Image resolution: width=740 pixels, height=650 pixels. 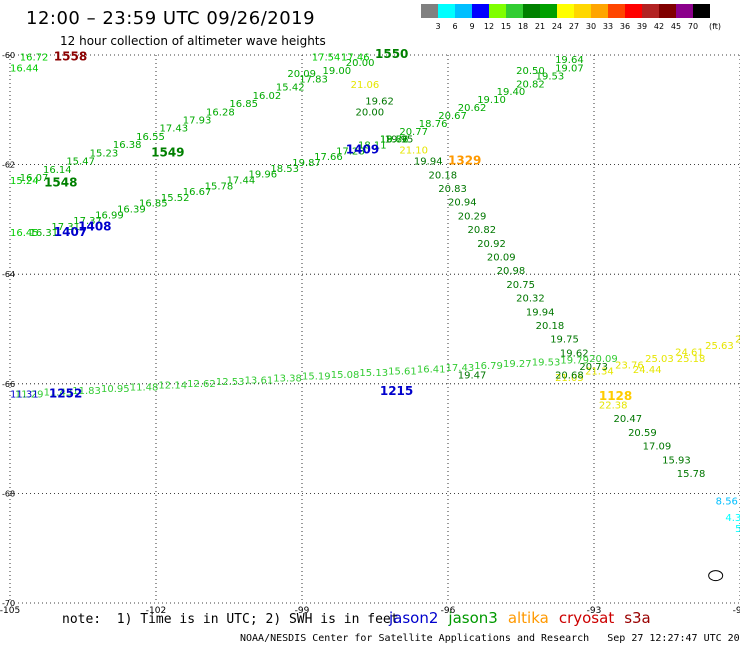 I want to click on wave-height-reading: 20.59, so click(x=642, y=433).